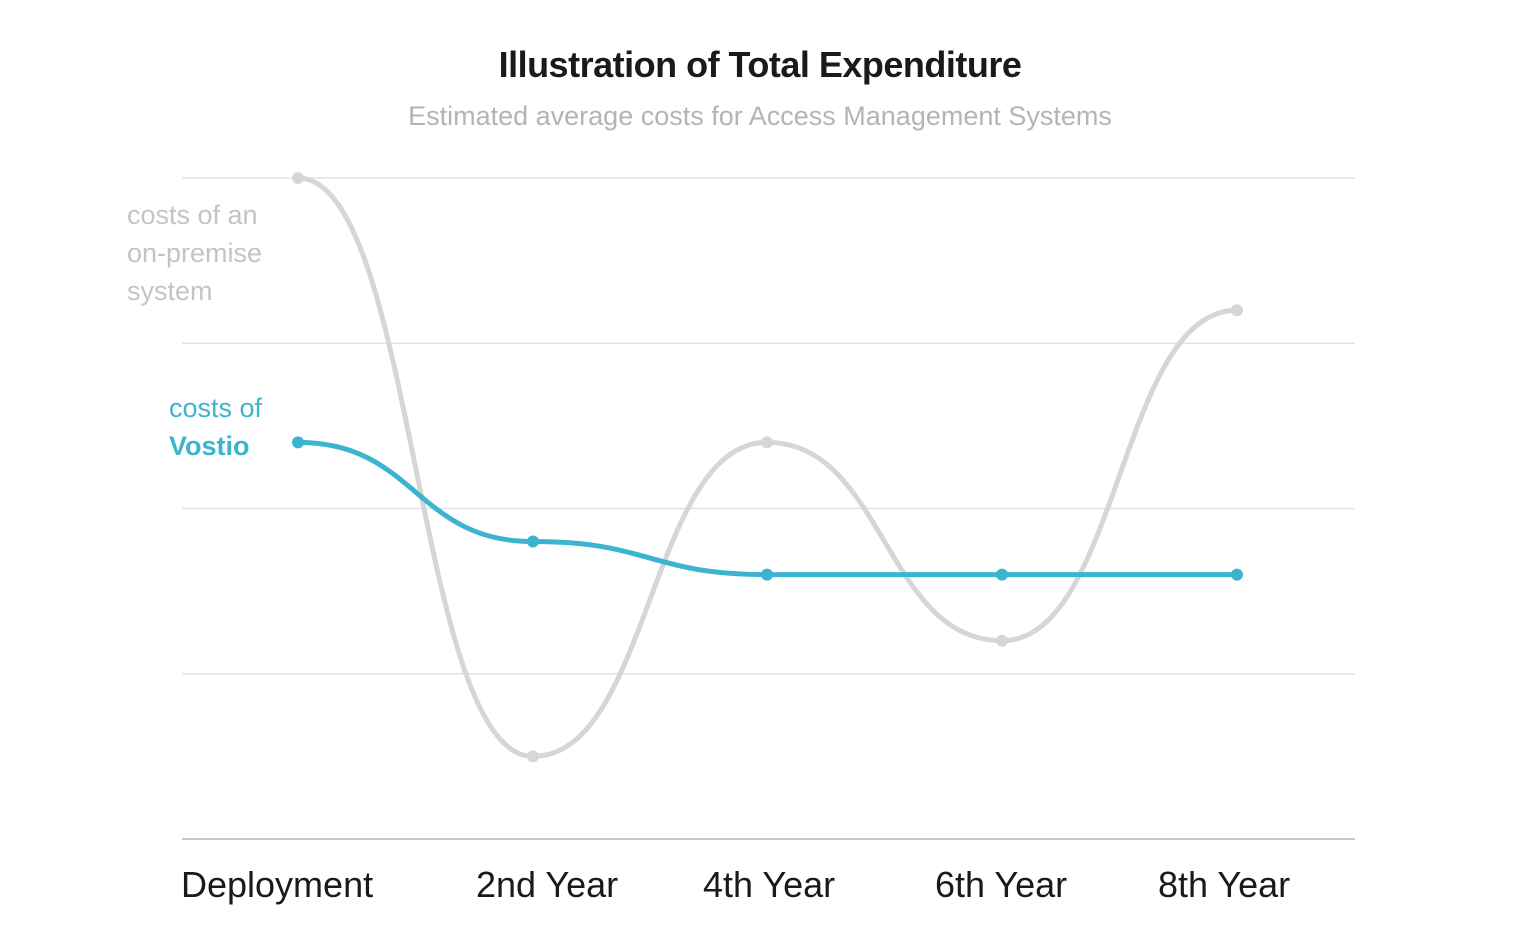 The height and width of the screenshot is (950, 1520). What do you see at coordinates (170, 291) in the screenshot?
I see `series-label-line: system` at bounding box center [170, 291].